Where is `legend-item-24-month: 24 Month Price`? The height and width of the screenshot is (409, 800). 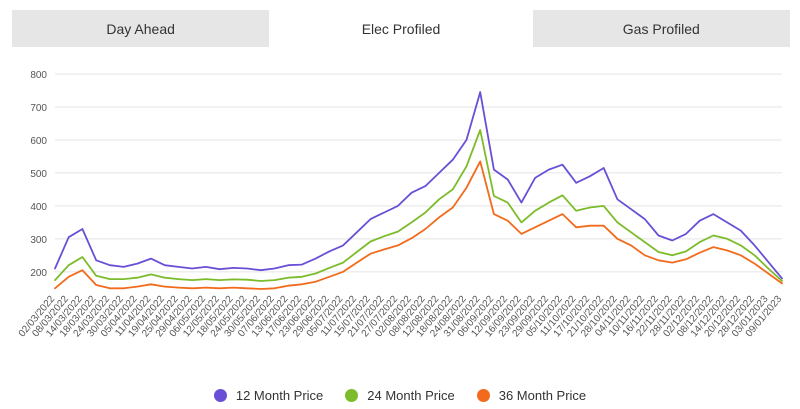 legend-item-24-month: 24 Month Price is located at coordinates (400, 395).